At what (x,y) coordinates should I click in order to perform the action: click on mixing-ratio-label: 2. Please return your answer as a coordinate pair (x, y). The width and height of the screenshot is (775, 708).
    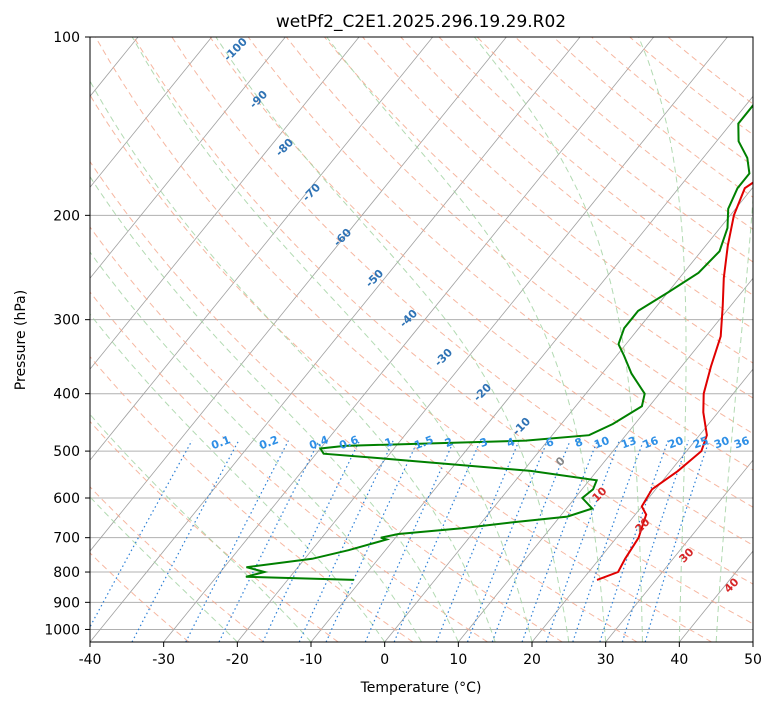
    Looking at the image, I should click on (449, 442).